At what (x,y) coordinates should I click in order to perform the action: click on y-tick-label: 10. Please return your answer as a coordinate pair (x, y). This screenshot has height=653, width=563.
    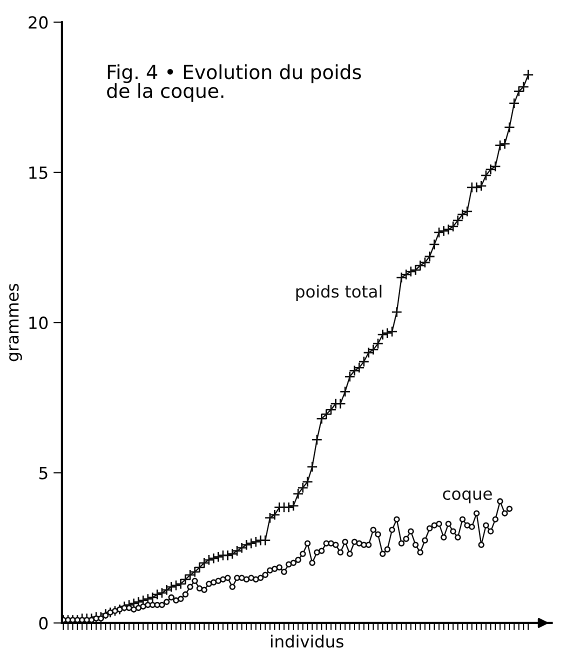
    Looking at the image, I should click on (38, 323).